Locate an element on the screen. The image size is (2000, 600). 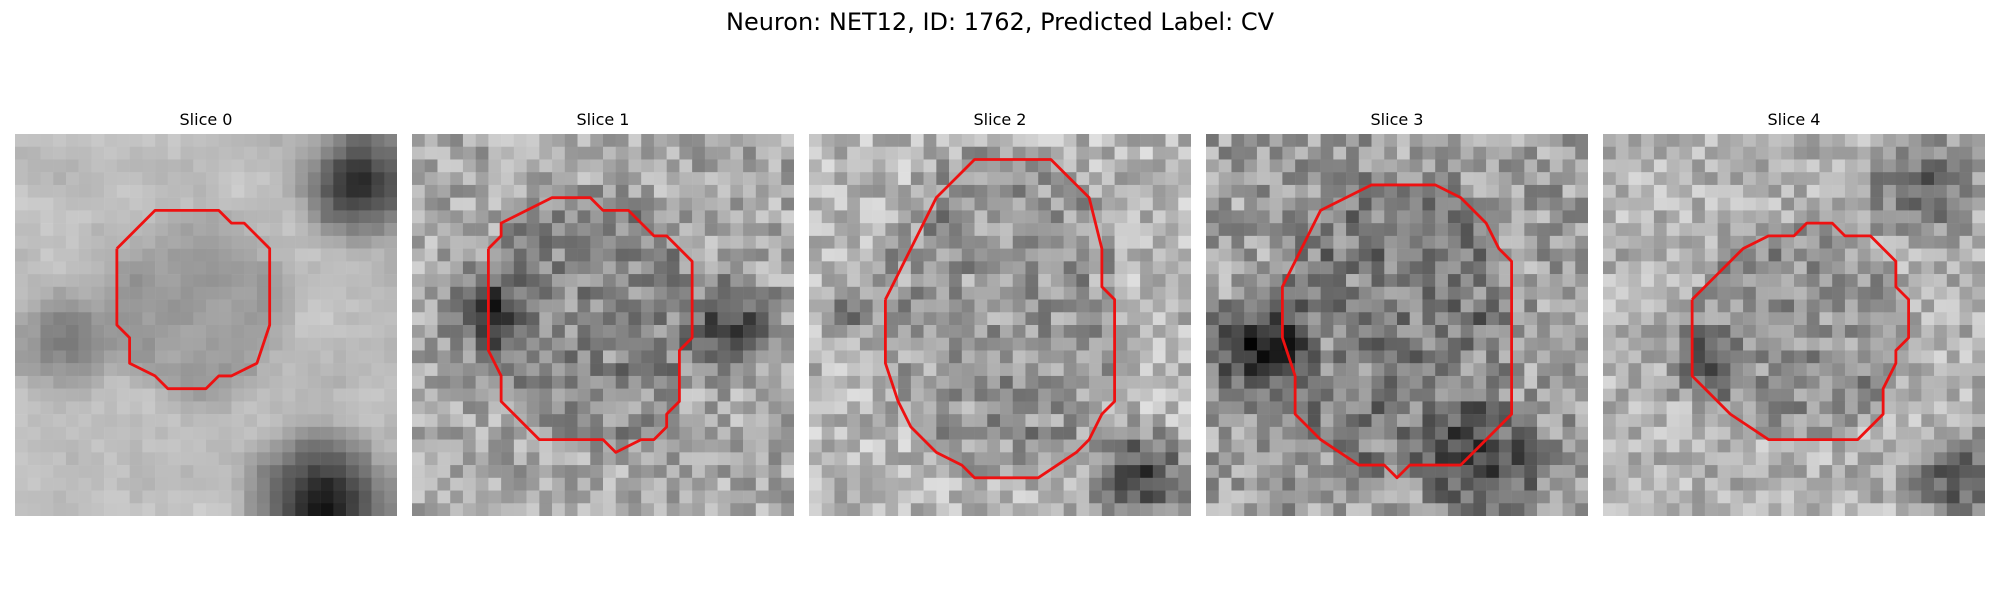
slice-panel-3: Slice 3 is located at coordinates (1397, 313).